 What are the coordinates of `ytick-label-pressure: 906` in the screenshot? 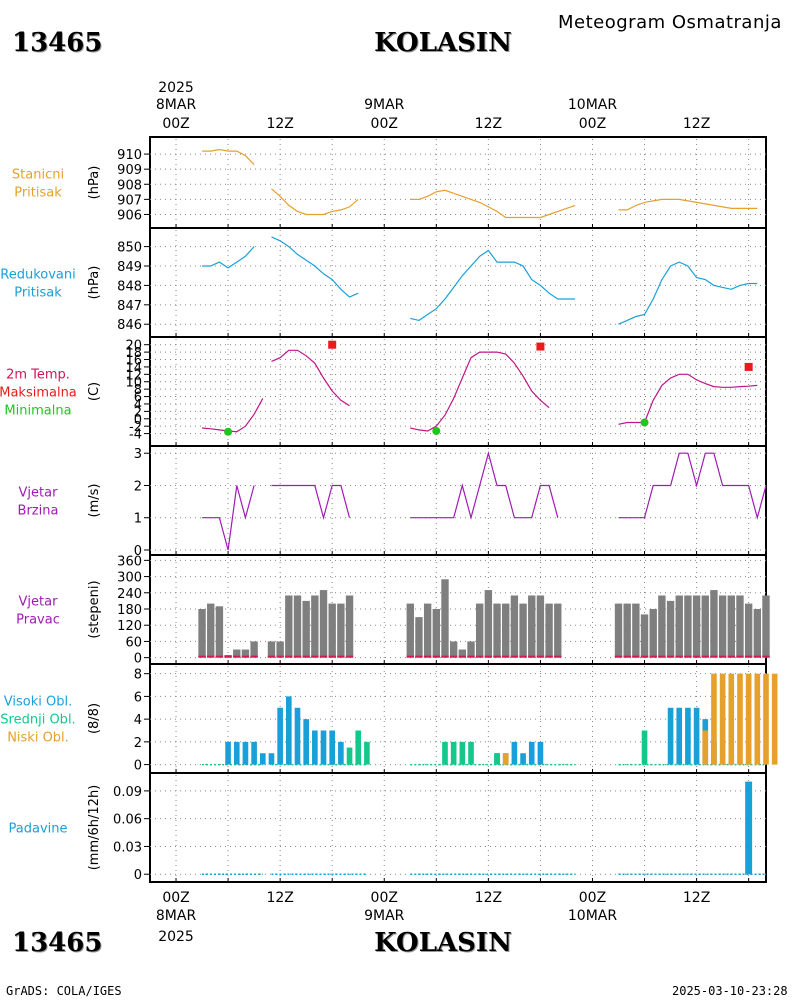 It's located at (129, 215).